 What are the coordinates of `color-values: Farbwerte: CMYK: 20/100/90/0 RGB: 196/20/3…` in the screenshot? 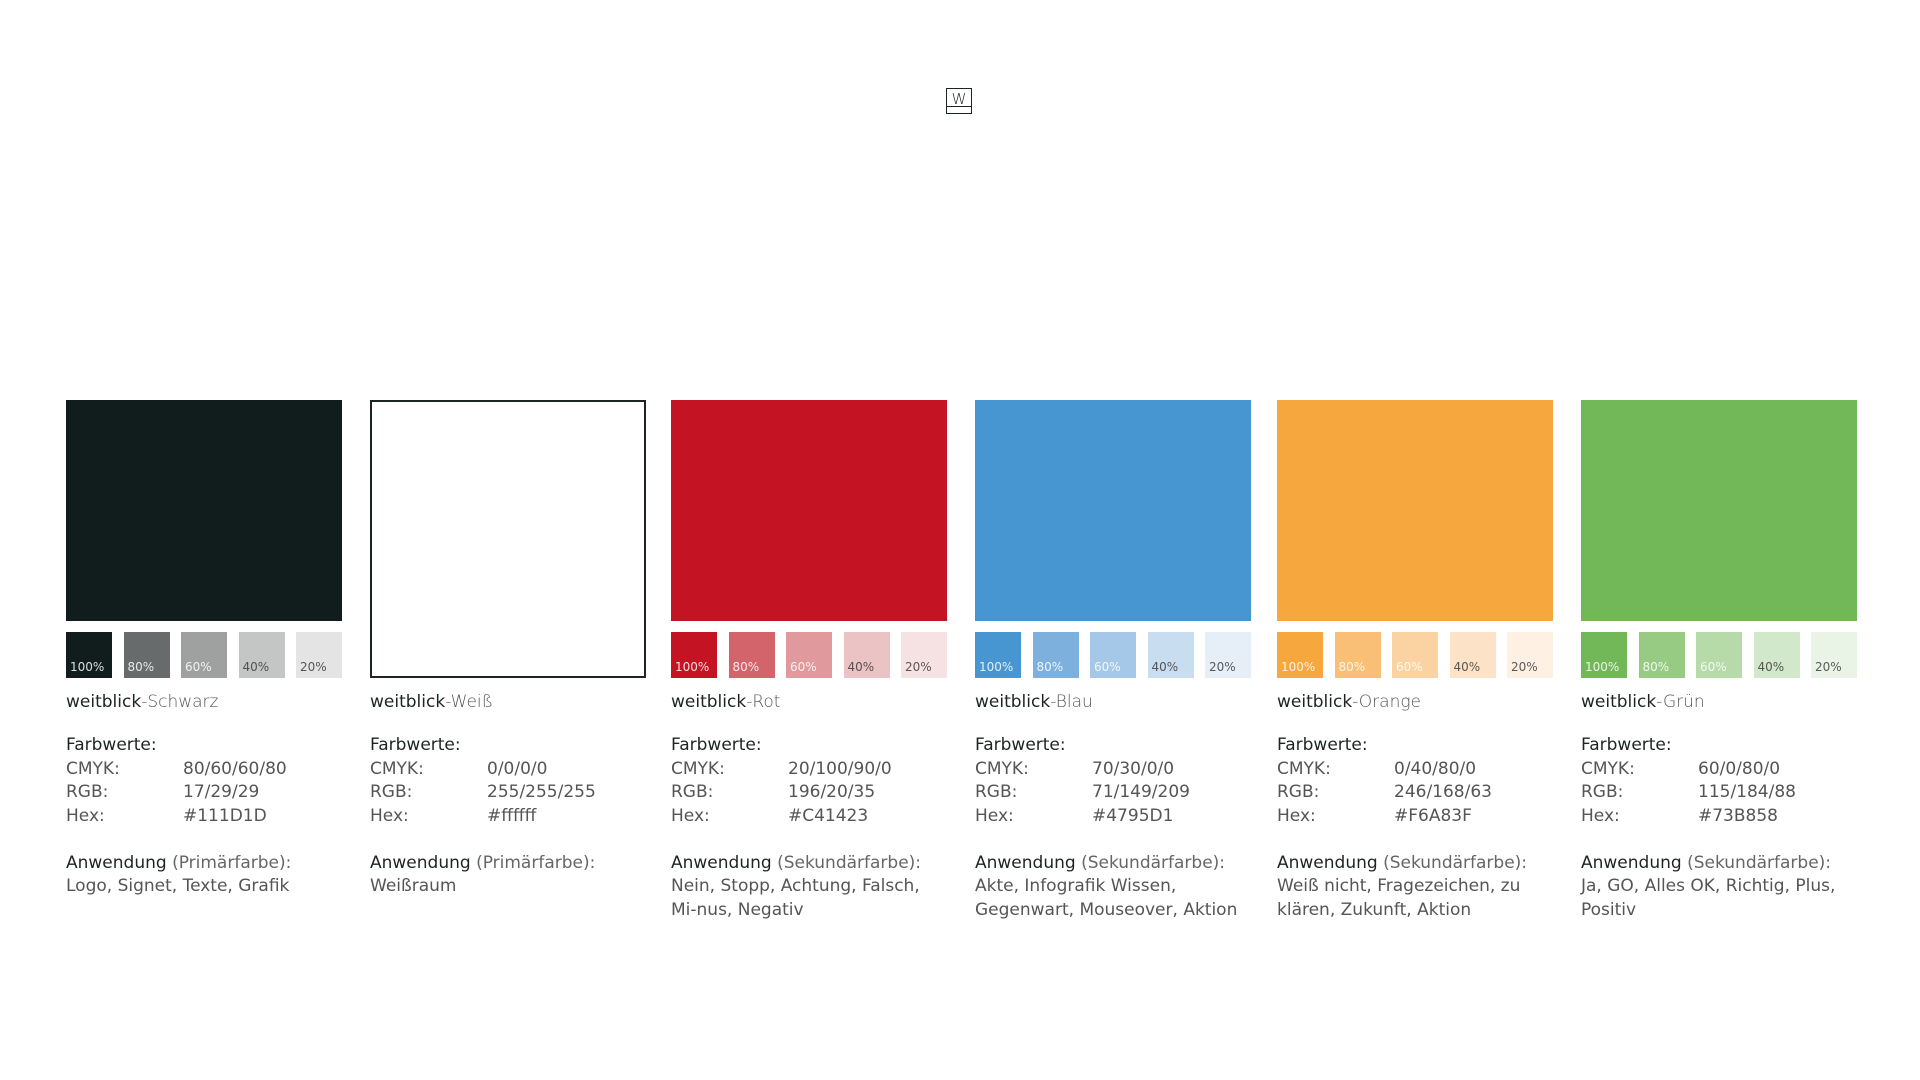 It's located at (809, 828).